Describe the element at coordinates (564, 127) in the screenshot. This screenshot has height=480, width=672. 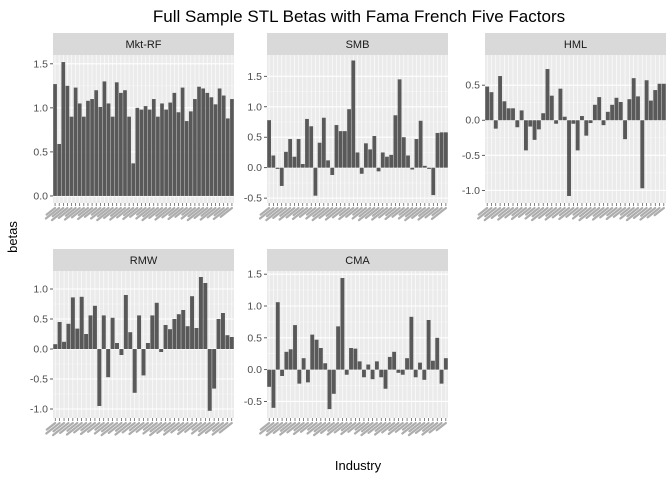
I see `facet-2: HML -1.0 -0.5 0.0 0.5` at that location.